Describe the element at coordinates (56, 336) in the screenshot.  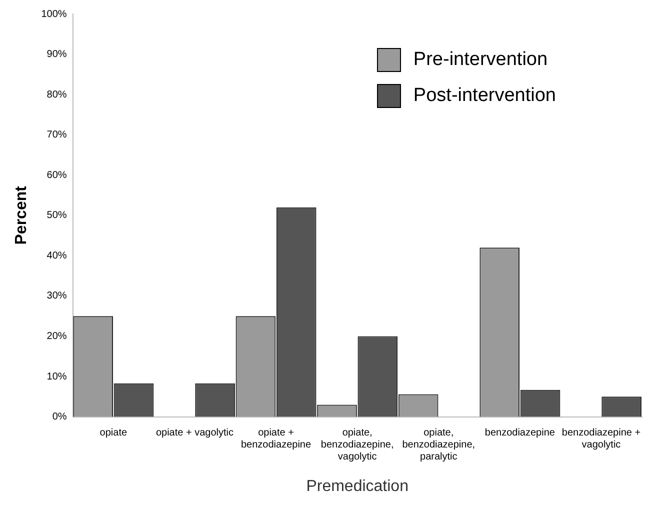
I see `y-tick-label: 20%` at that location.